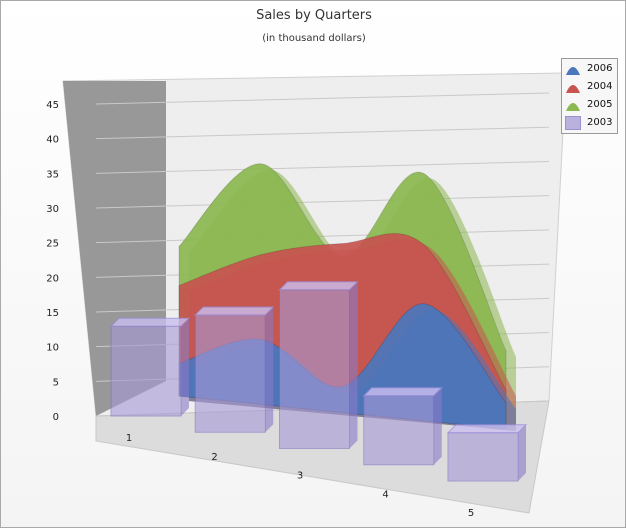  I want to click on legend-label: 2005, so click(600, 104).